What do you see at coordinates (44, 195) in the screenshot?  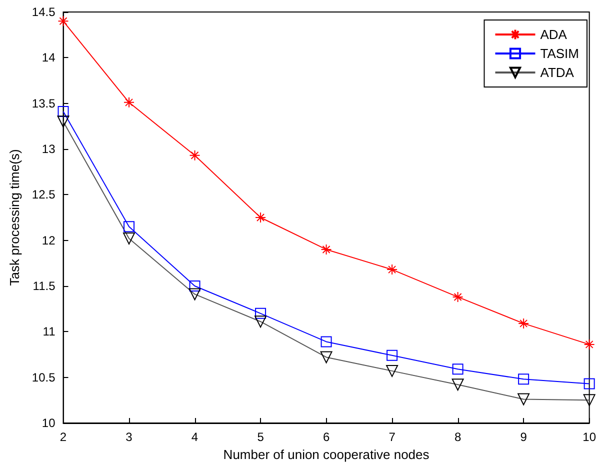 I see `y-tick-label: 12.5` at bounding box center [44, 195].